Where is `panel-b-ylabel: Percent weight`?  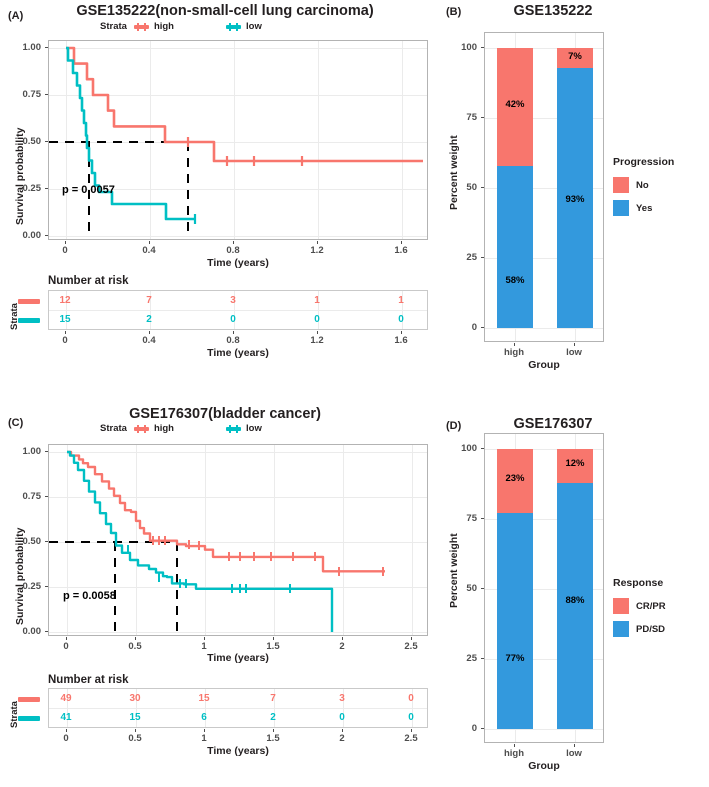
panel-b-ylabel: Percent weight is located at coordinates (454, 172).